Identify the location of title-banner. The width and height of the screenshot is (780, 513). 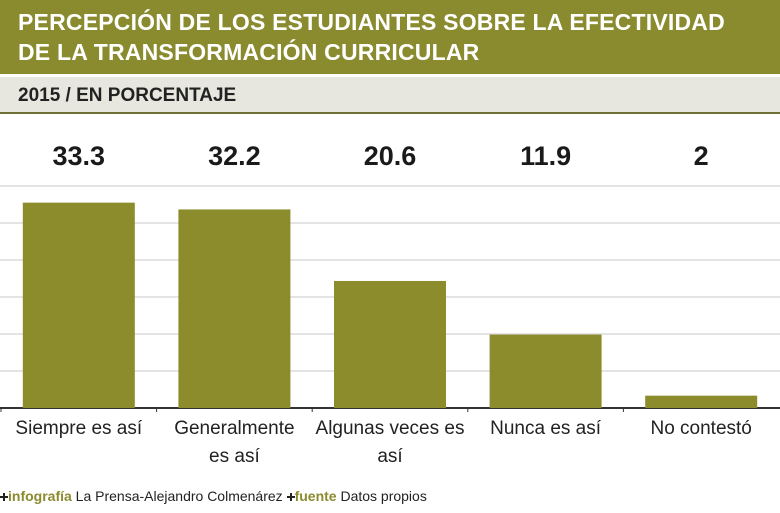
(390, 37).